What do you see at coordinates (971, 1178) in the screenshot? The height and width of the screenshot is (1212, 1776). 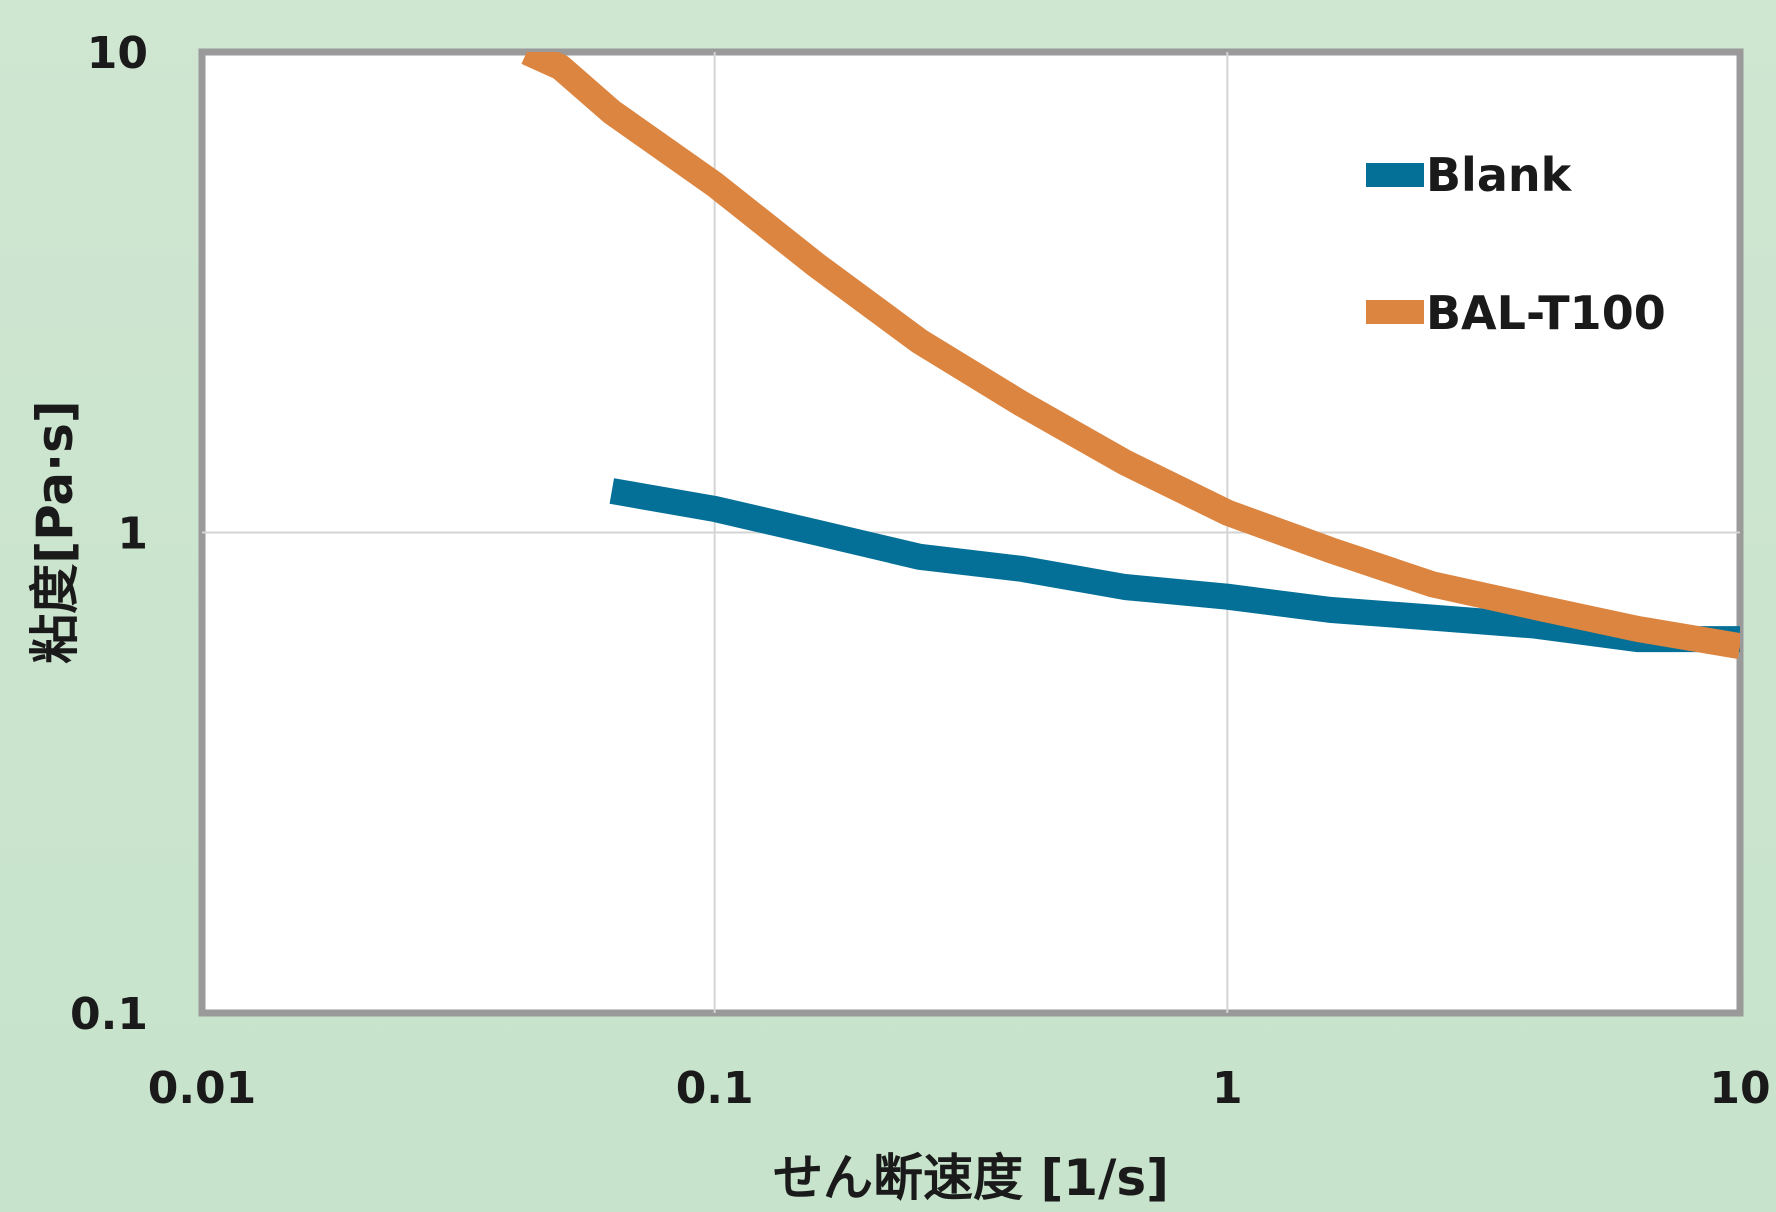 I see `x-axis-title: せん断速度 [1/s]` at bounding box center [971, 1178].